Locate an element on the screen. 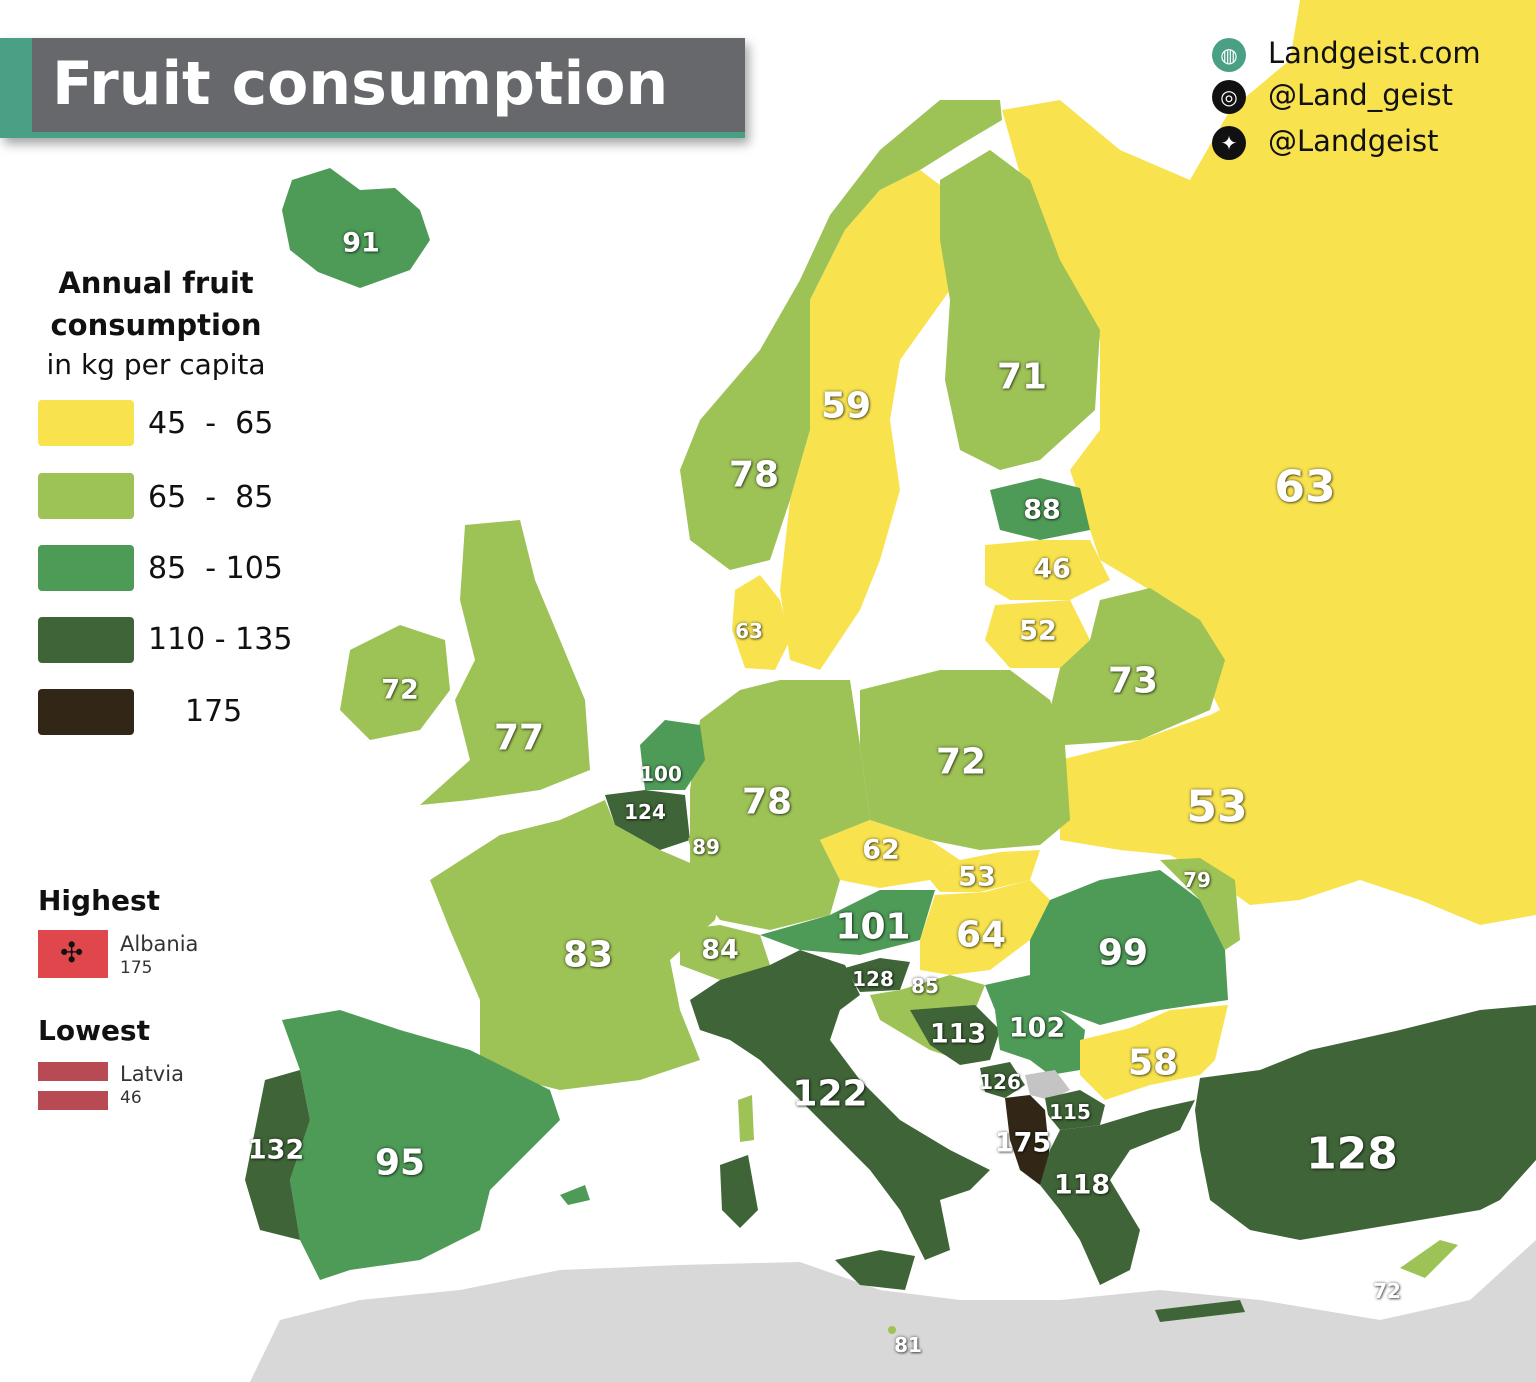 The image size is (1536, 1382). label-croatia: 85 is located at coordinates (925, 986).